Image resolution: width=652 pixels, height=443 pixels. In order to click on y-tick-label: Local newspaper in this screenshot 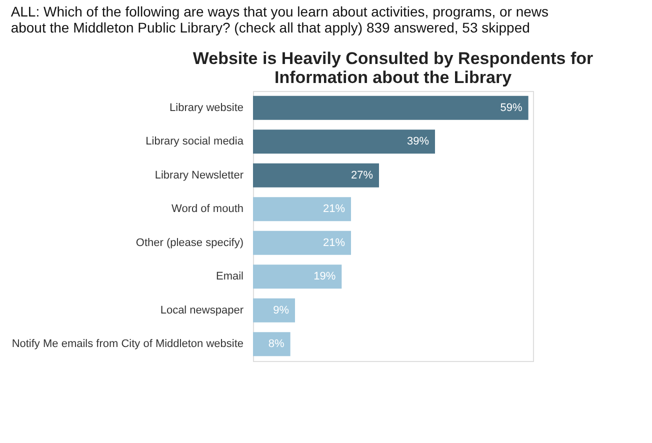, I will do `click(202, 310)`.